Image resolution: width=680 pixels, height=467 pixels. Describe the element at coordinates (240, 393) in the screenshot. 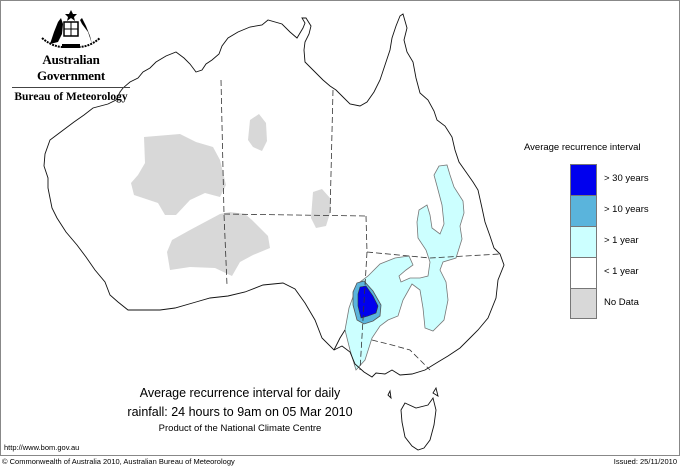

I see `map-title-line1: Average recurrence interval for daily` at that location.